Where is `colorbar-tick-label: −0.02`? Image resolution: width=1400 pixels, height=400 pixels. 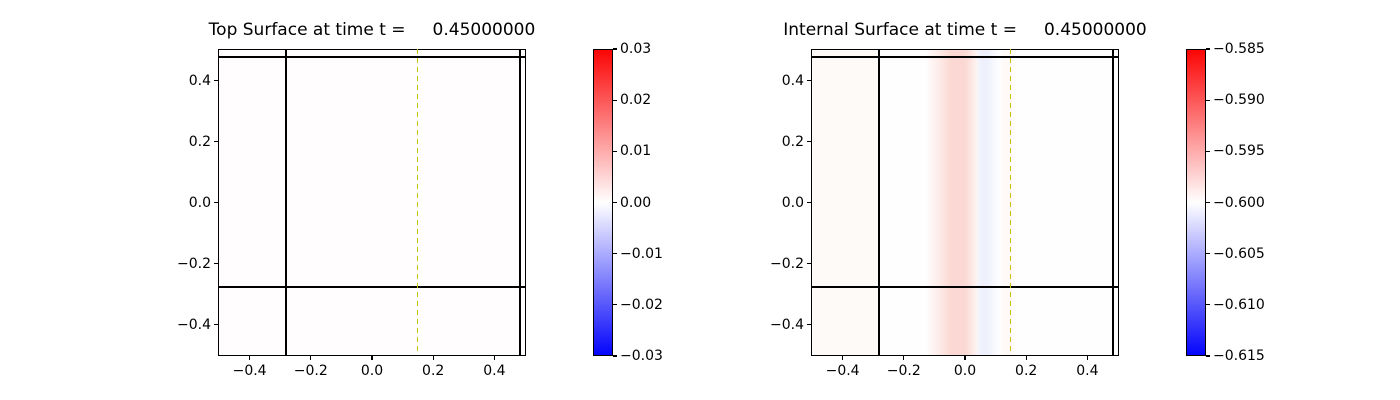 colorbar-tick-label: −0.02 is located at coordinates (641, 304).